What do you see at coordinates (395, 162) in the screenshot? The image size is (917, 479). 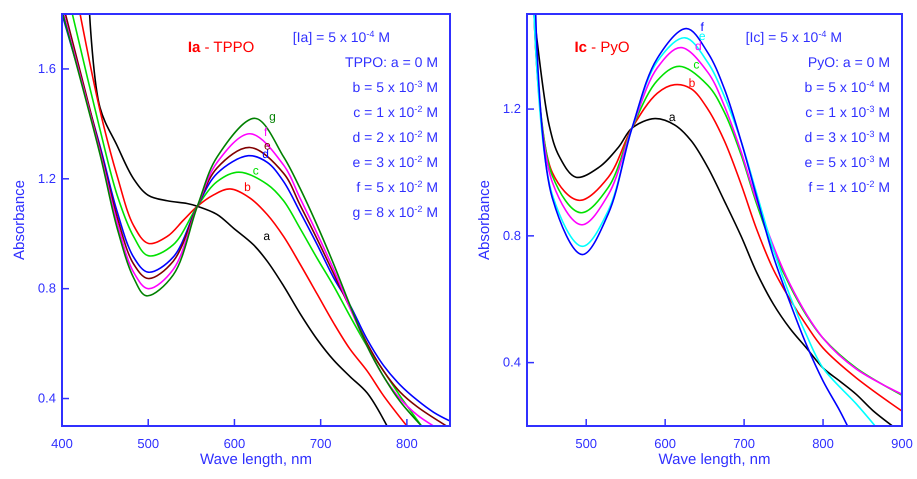 I see `annotation: e = 3 x 10$^{-2}$ M` at bounding box center [395, 162].